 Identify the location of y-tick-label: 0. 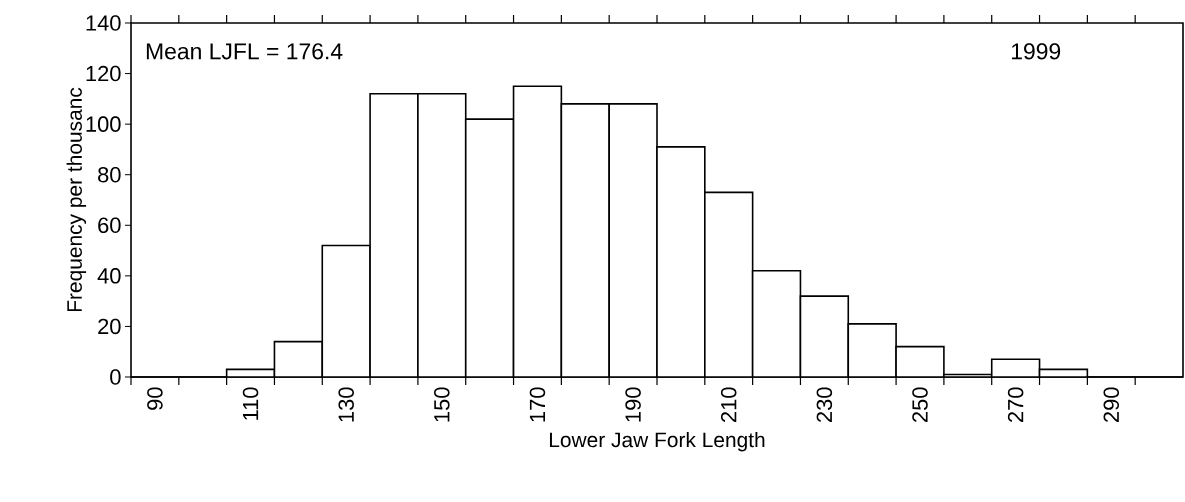
(115, 377).